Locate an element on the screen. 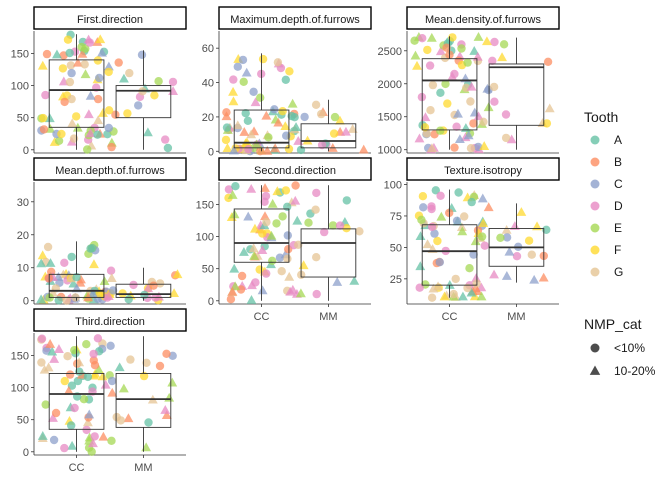 This screenshot has height=485, width=672. facet-title: Maximum.depth.of.furrows is located at coordinates (295, 20).